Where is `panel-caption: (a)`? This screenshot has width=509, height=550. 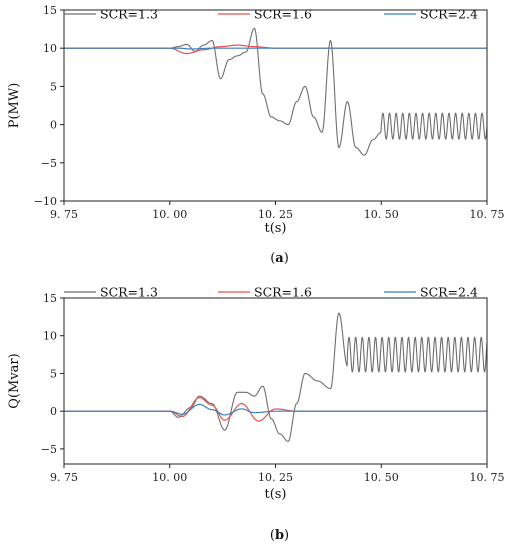
panel-caption: (a) is located at coordinates (279, 258).